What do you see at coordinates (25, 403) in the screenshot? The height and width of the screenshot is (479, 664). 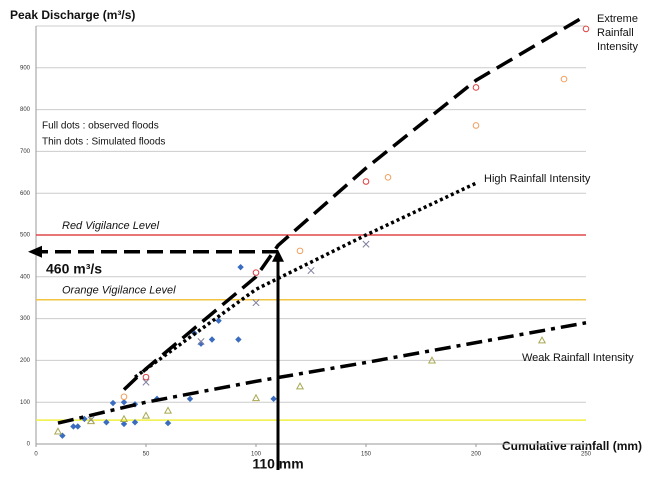 I see `y-tick-label: 100` at bounding box center [25, 403].